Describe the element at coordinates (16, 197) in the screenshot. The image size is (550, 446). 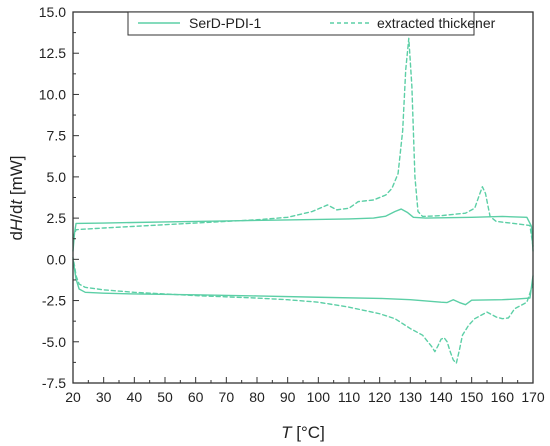
I see `y-axis-title: dH/dt [mW]` at that location.